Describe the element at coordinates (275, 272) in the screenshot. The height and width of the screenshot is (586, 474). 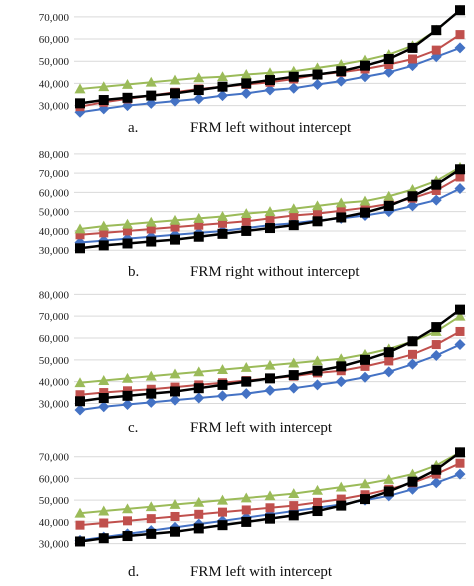
I see `caption-text: FRM right without intercept` at that location.